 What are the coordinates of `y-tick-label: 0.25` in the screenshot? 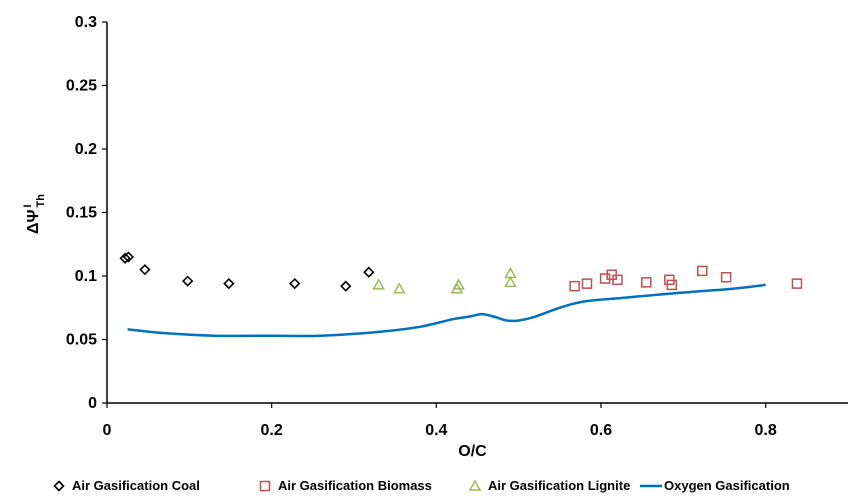 It's located at (81, 86).